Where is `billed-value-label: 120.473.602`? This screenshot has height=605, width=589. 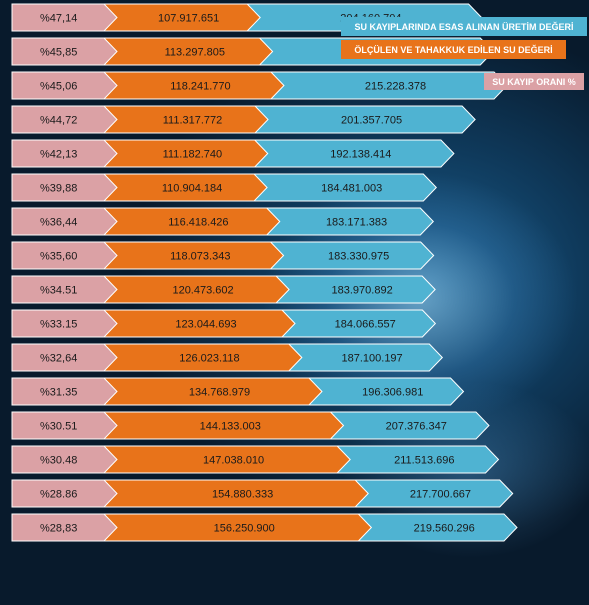
billed-value-label: 120.473.602 is located at coordinates (202, 291).